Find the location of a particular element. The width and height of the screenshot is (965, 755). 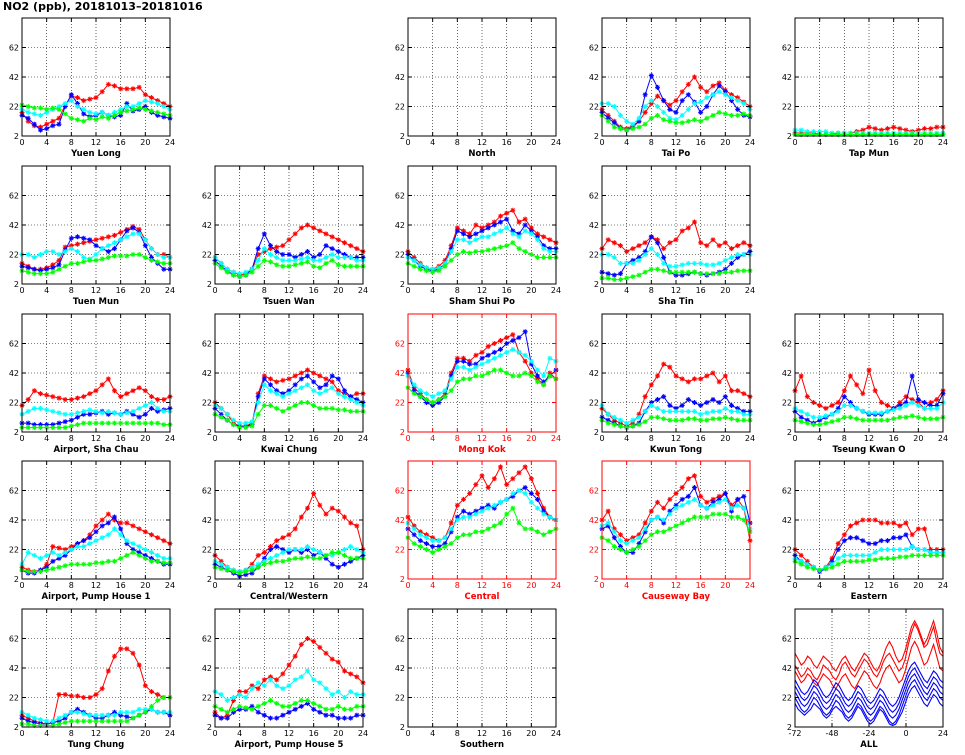

x-tick-label: 8 is located at coordinates (844, 142).